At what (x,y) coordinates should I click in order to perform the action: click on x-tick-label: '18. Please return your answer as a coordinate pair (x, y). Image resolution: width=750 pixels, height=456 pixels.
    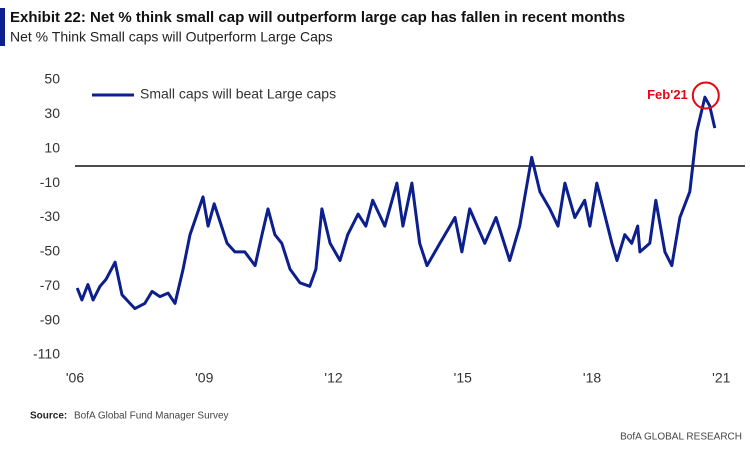
    Looking at the image, I should click on (592, 378).